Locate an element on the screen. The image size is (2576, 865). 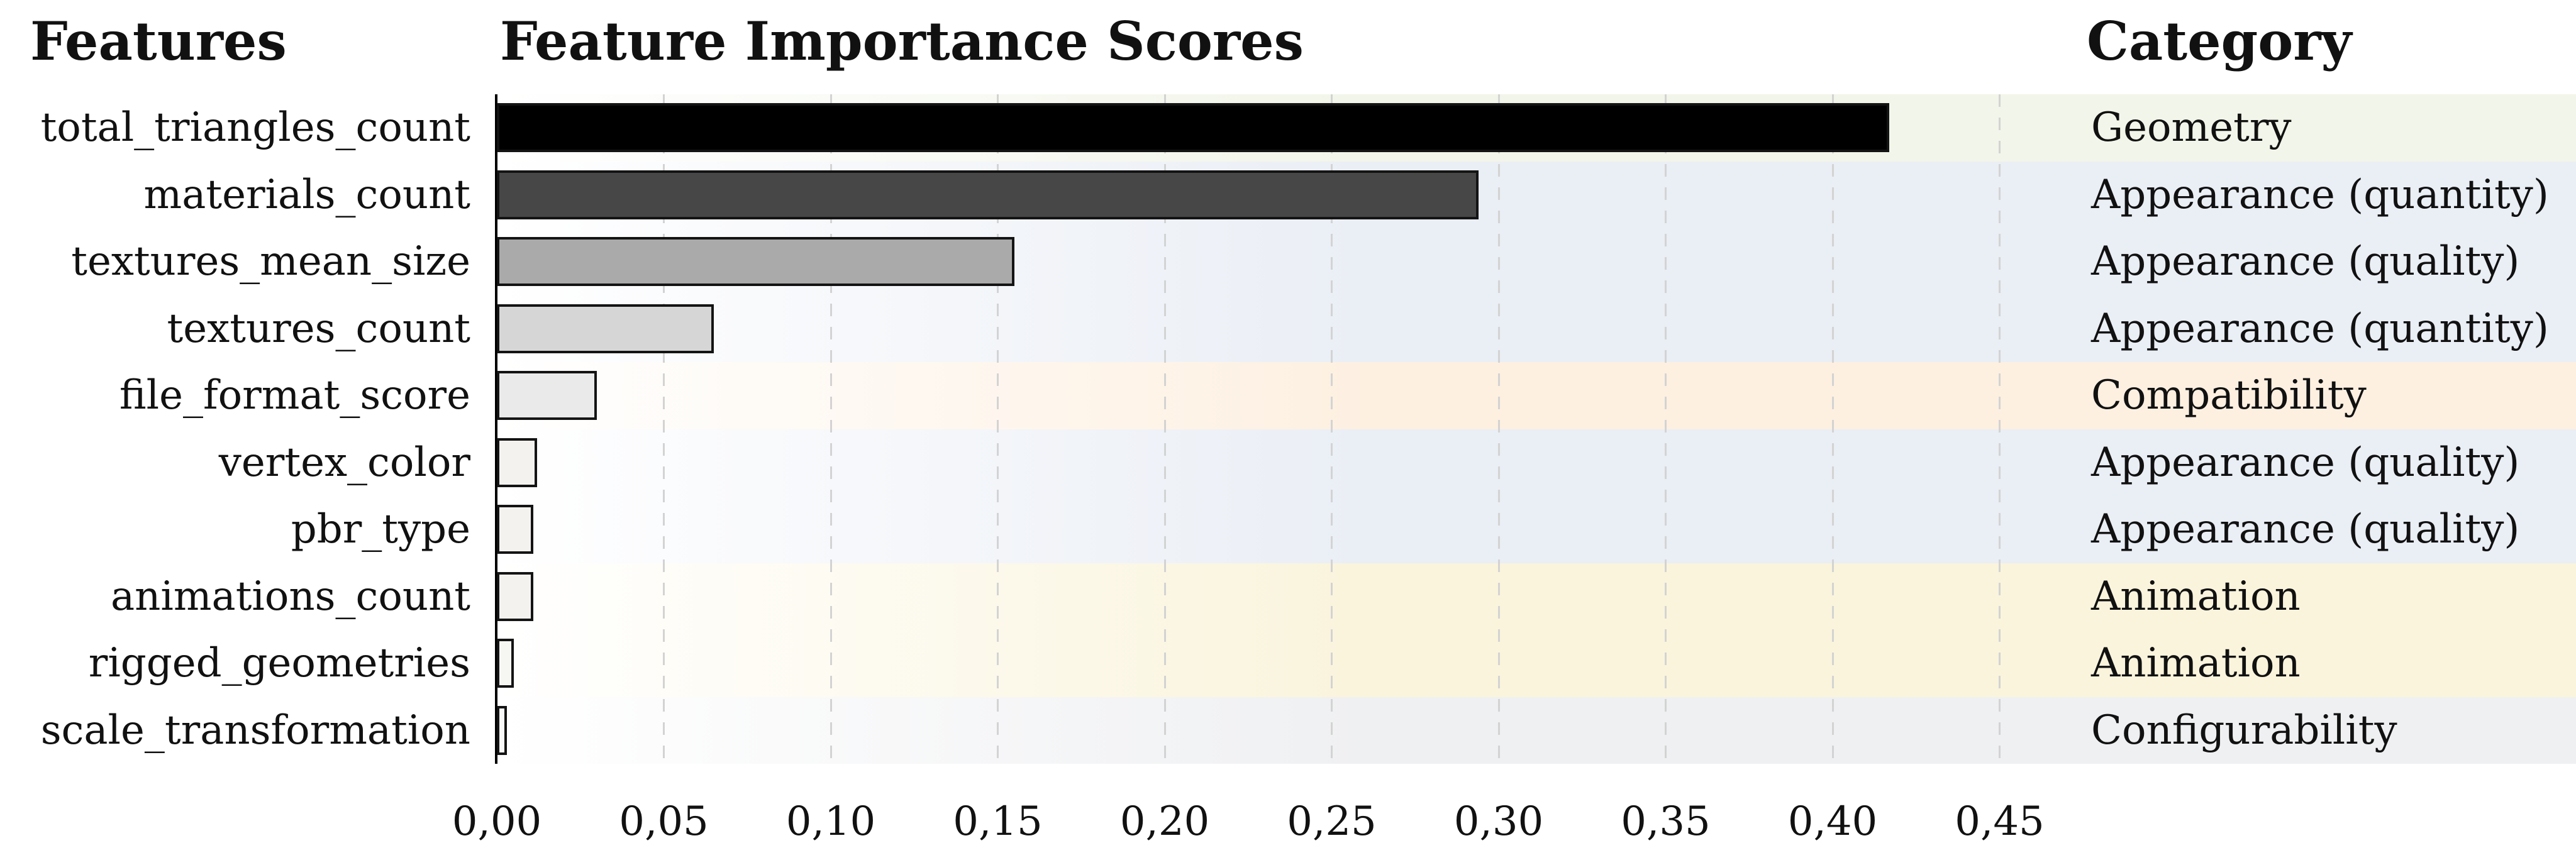
category-label: Geometry is located at coordinates (2191, 128).